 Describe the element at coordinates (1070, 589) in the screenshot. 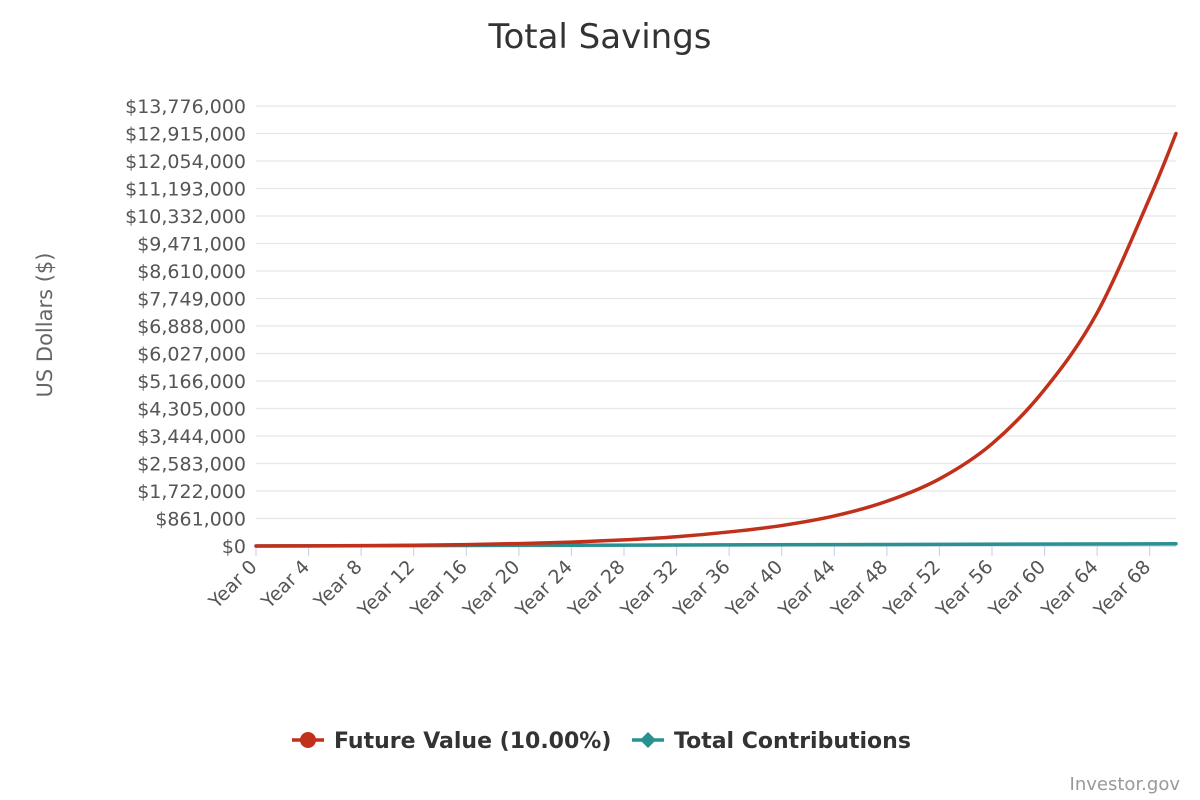

I see `x-tick-label: Year 64` at that location.